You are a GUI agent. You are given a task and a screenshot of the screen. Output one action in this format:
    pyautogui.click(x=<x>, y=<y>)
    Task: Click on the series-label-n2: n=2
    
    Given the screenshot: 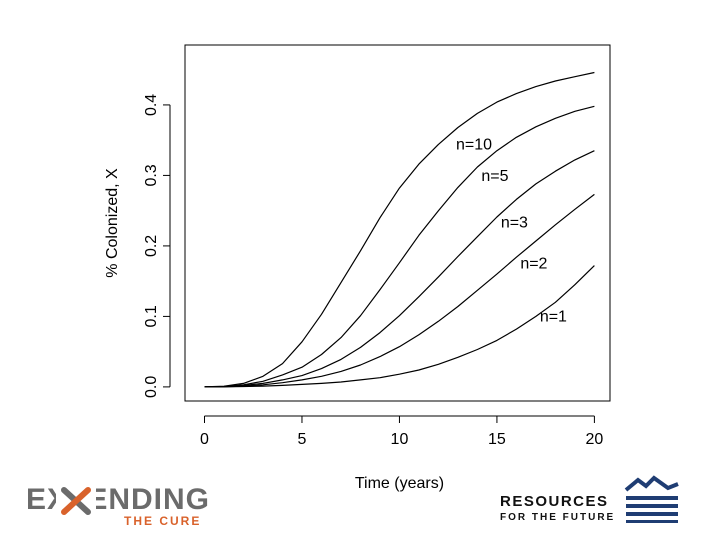 What is the action you would take?
    pyautogui.click(x=533, y=263)
    